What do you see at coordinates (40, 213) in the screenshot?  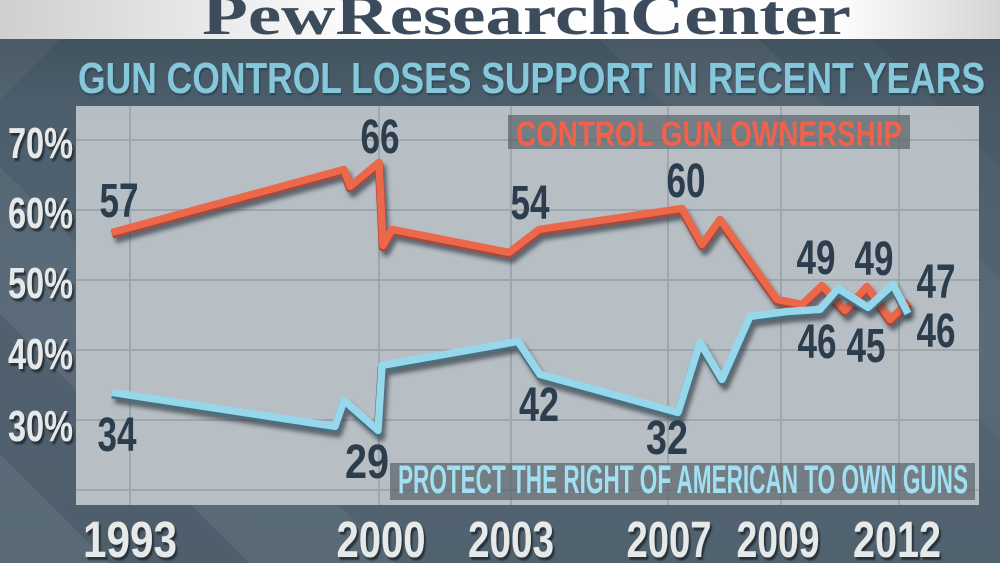 I see `svg-text: 60%` at bounding box center [40, 213].